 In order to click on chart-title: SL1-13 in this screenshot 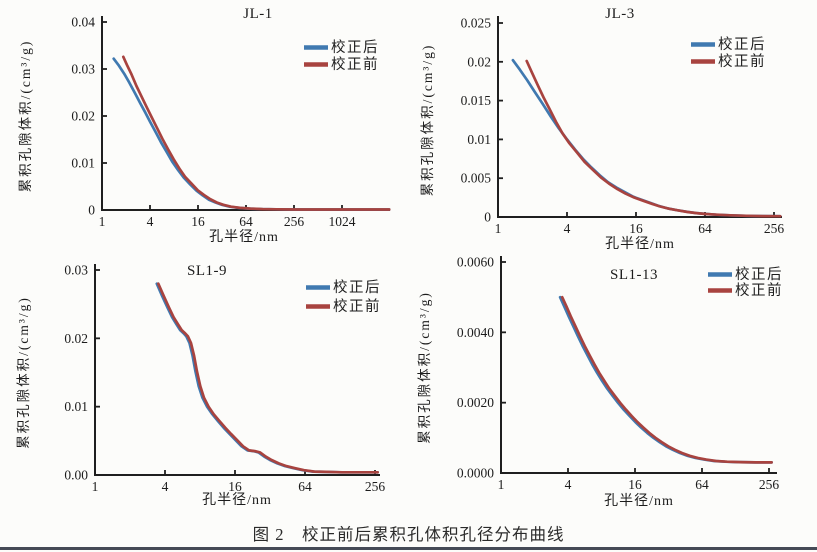, I will do `click(634, 275)`.